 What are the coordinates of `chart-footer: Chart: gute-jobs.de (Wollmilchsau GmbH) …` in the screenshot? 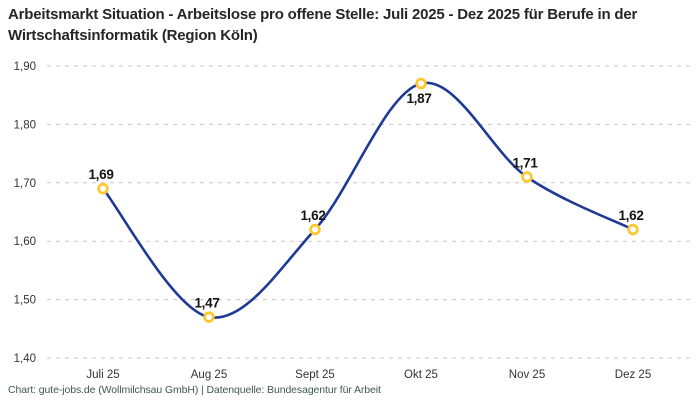 It's located at (194, 390).